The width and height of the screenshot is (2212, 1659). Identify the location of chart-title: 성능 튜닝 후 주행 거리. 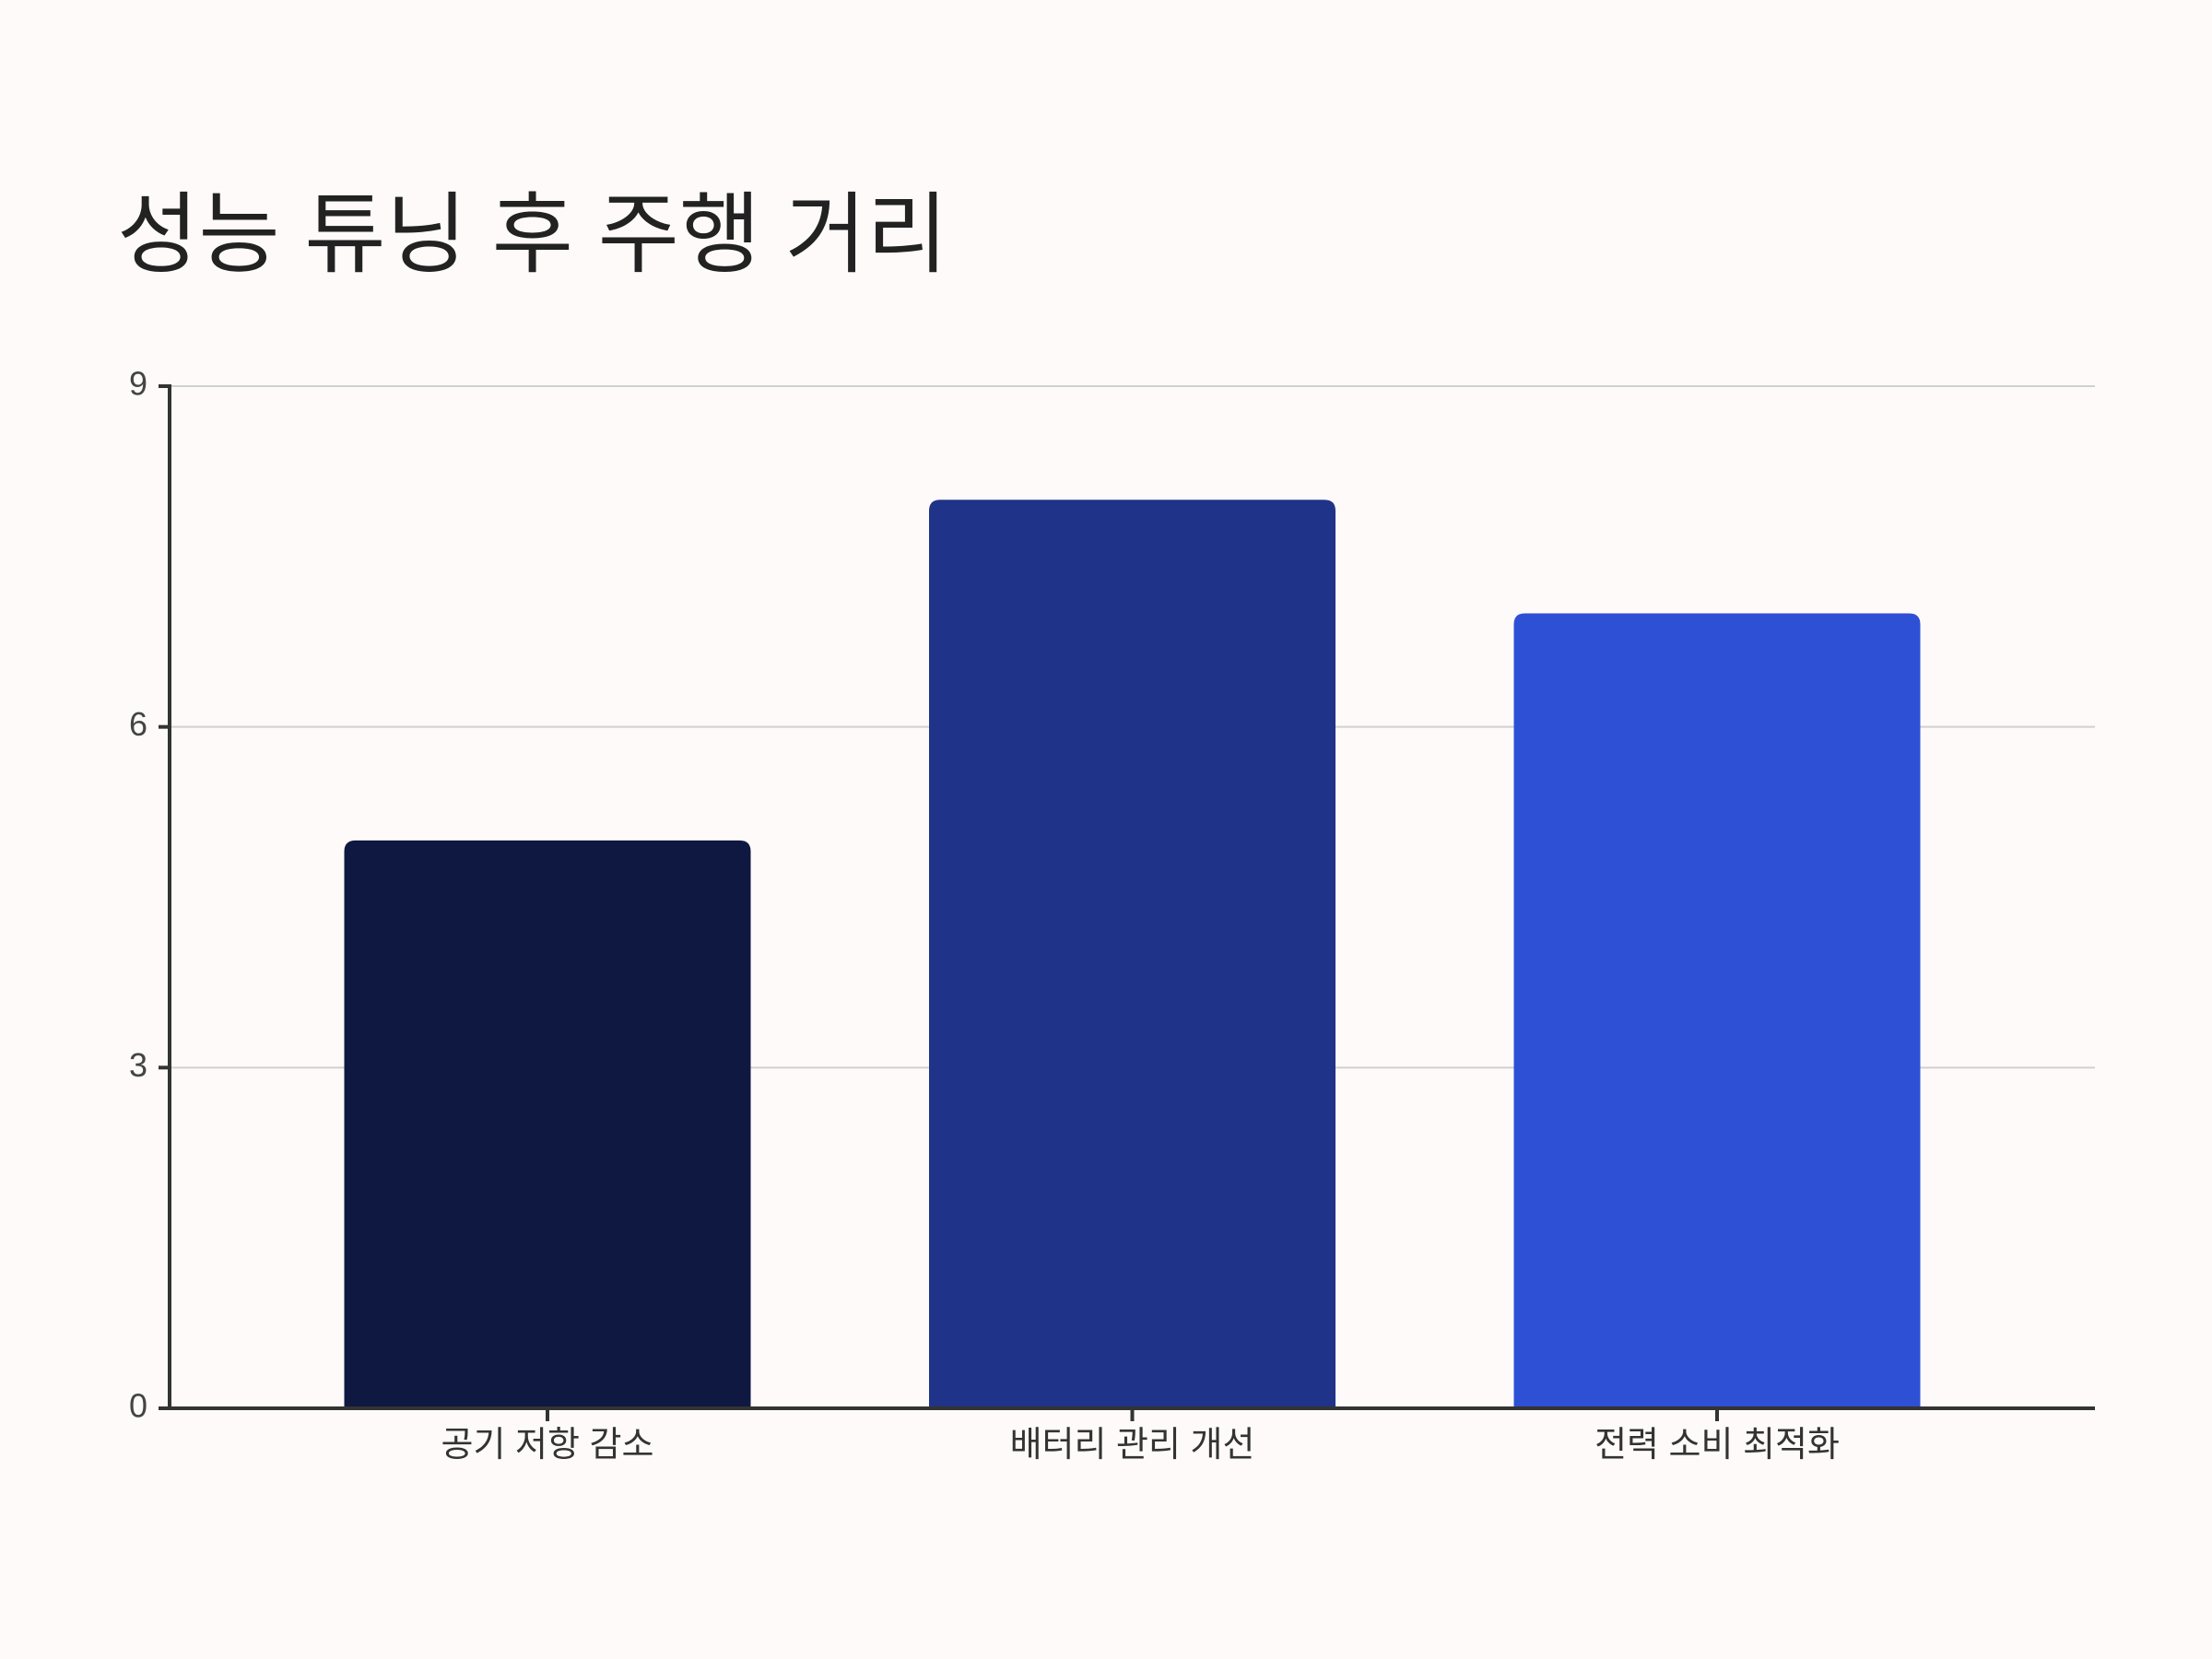
(532, 234).